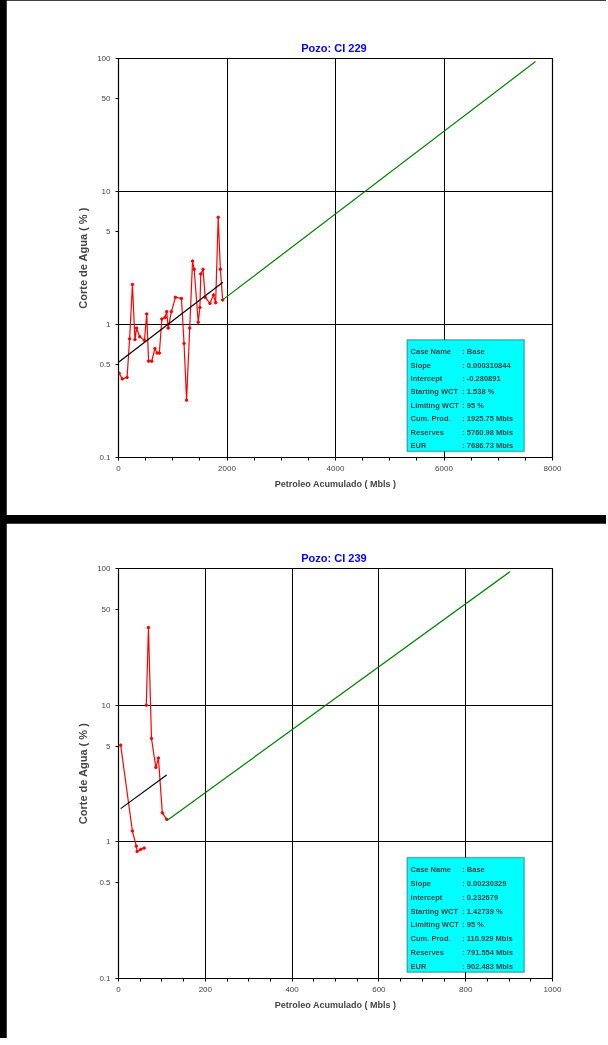  What do you see at coordinates (335, 468) in the screenshot?
I see `x-tick-label: 4000` at bounding box center [335, 468].